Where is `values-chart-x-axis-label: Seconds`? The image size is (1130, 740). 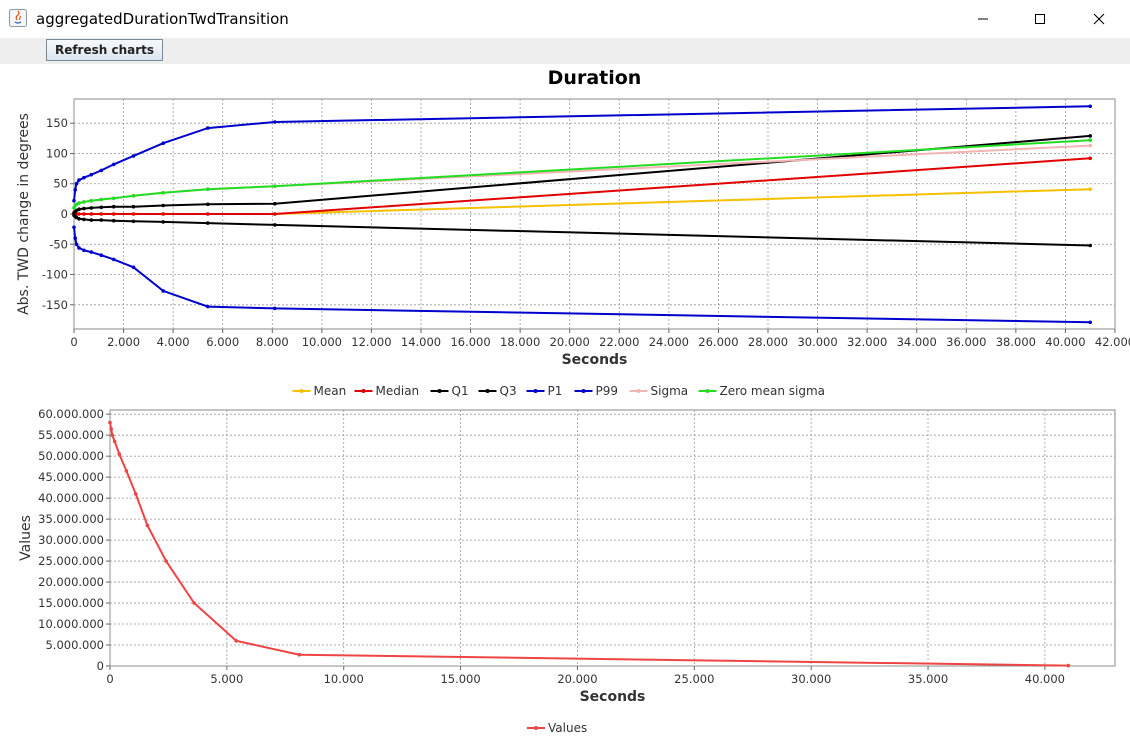
values-chart-x-axis-label: Seconds is located at coordinates (613, 697).